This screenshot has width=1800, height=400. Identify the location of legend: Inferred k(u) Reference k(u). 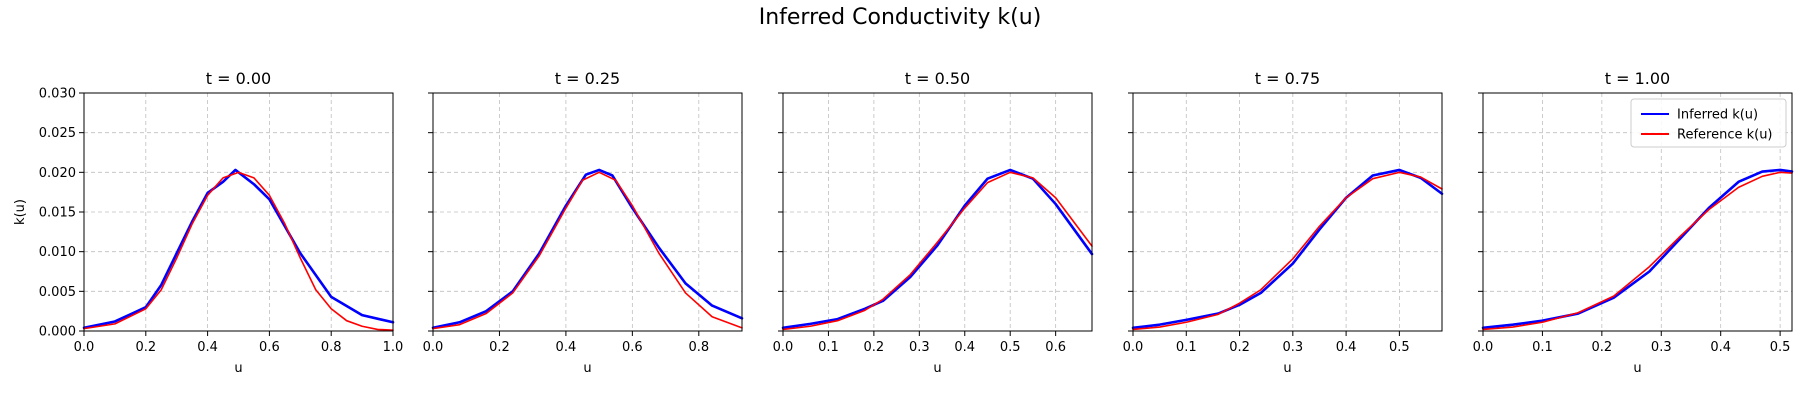
(1708, 123).